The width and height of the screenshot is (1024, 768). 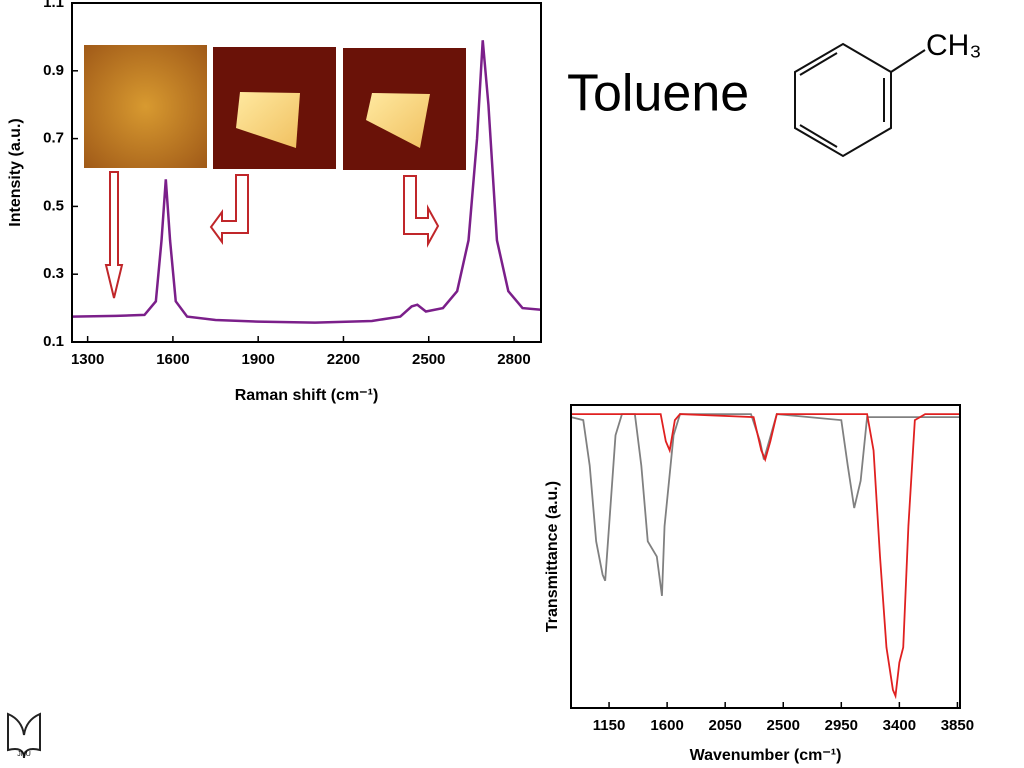 I want to click on x-axis-label: Wavenumber (cm⁻¹), so click(x=766, y=755).